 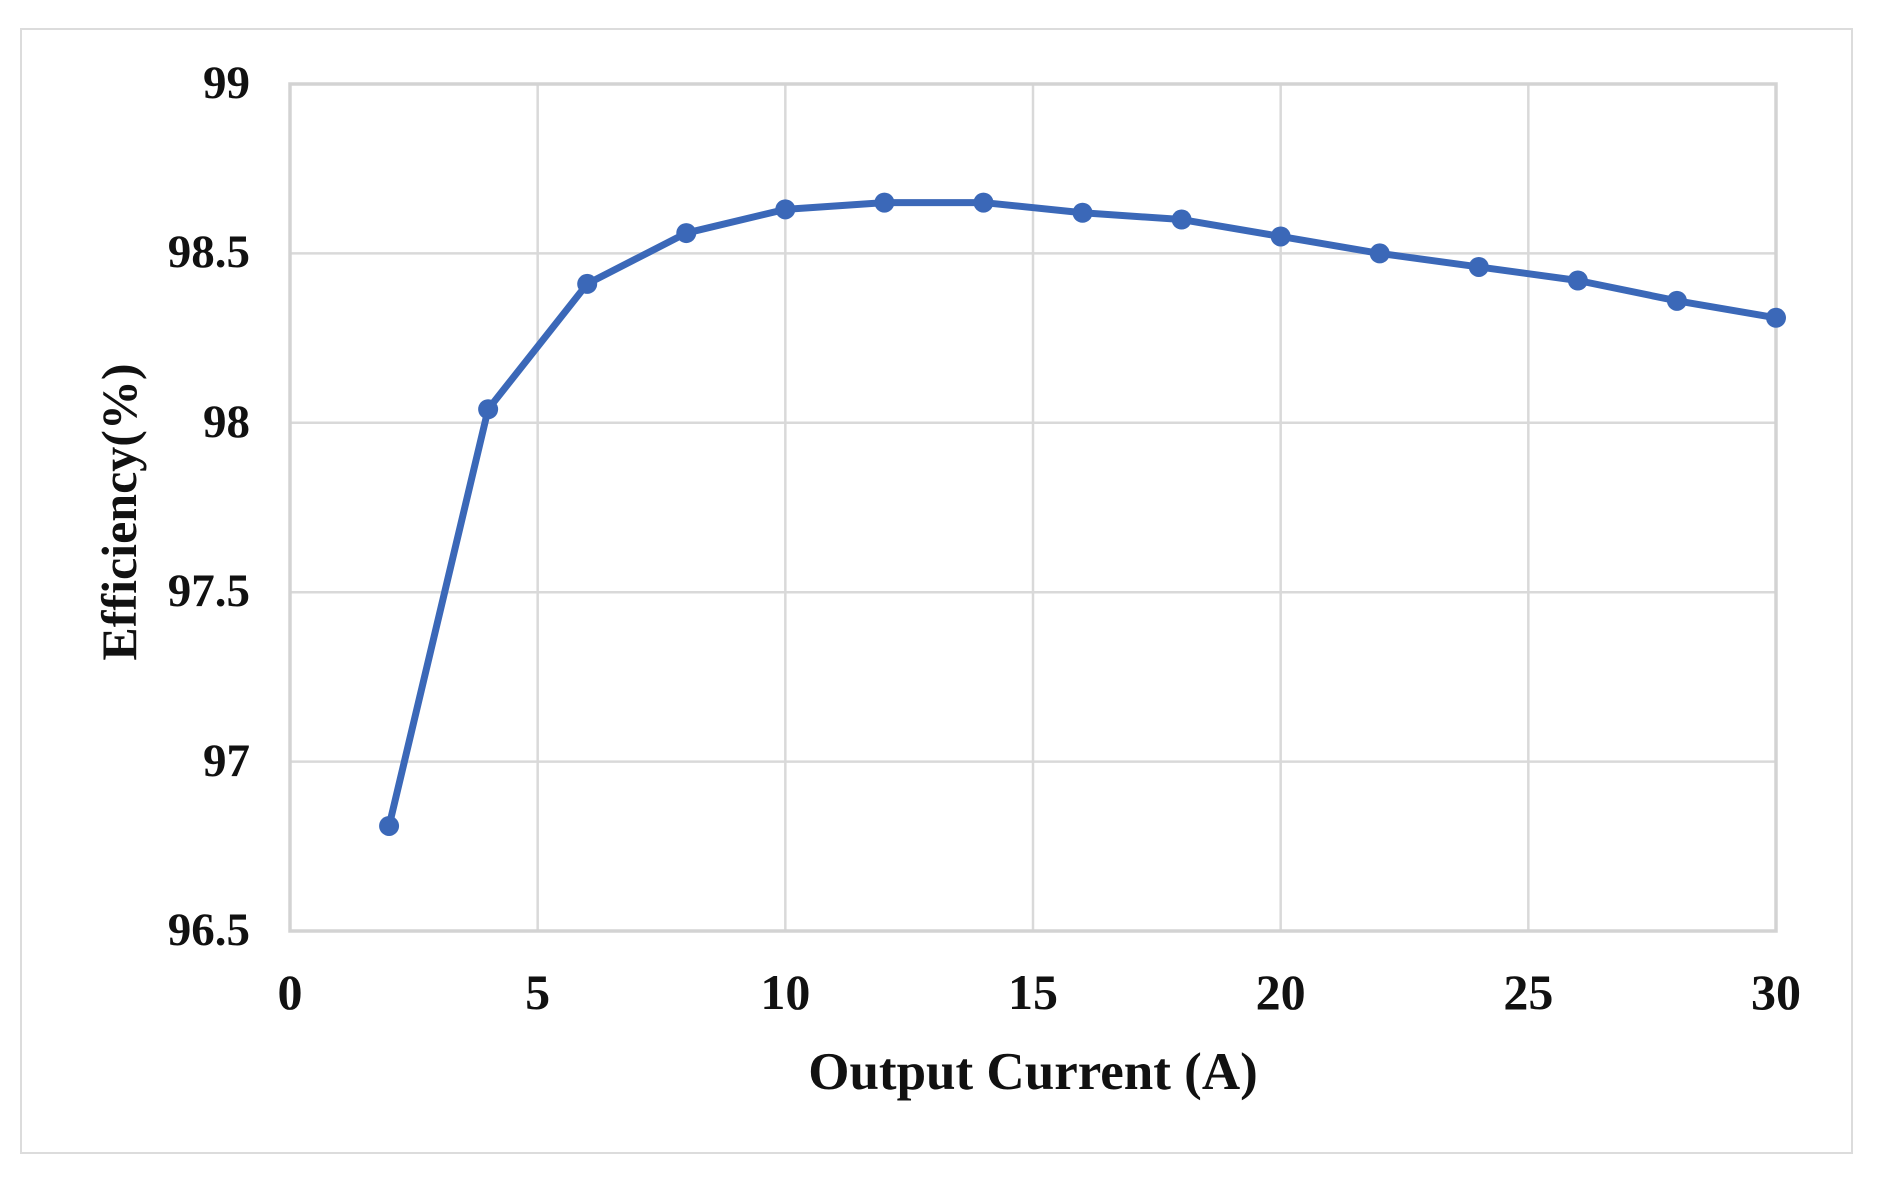 What do you see at coordinates (226, 83) in the screenshot?
I see `y-tick-label: 99` at bounding box center [226, 83].